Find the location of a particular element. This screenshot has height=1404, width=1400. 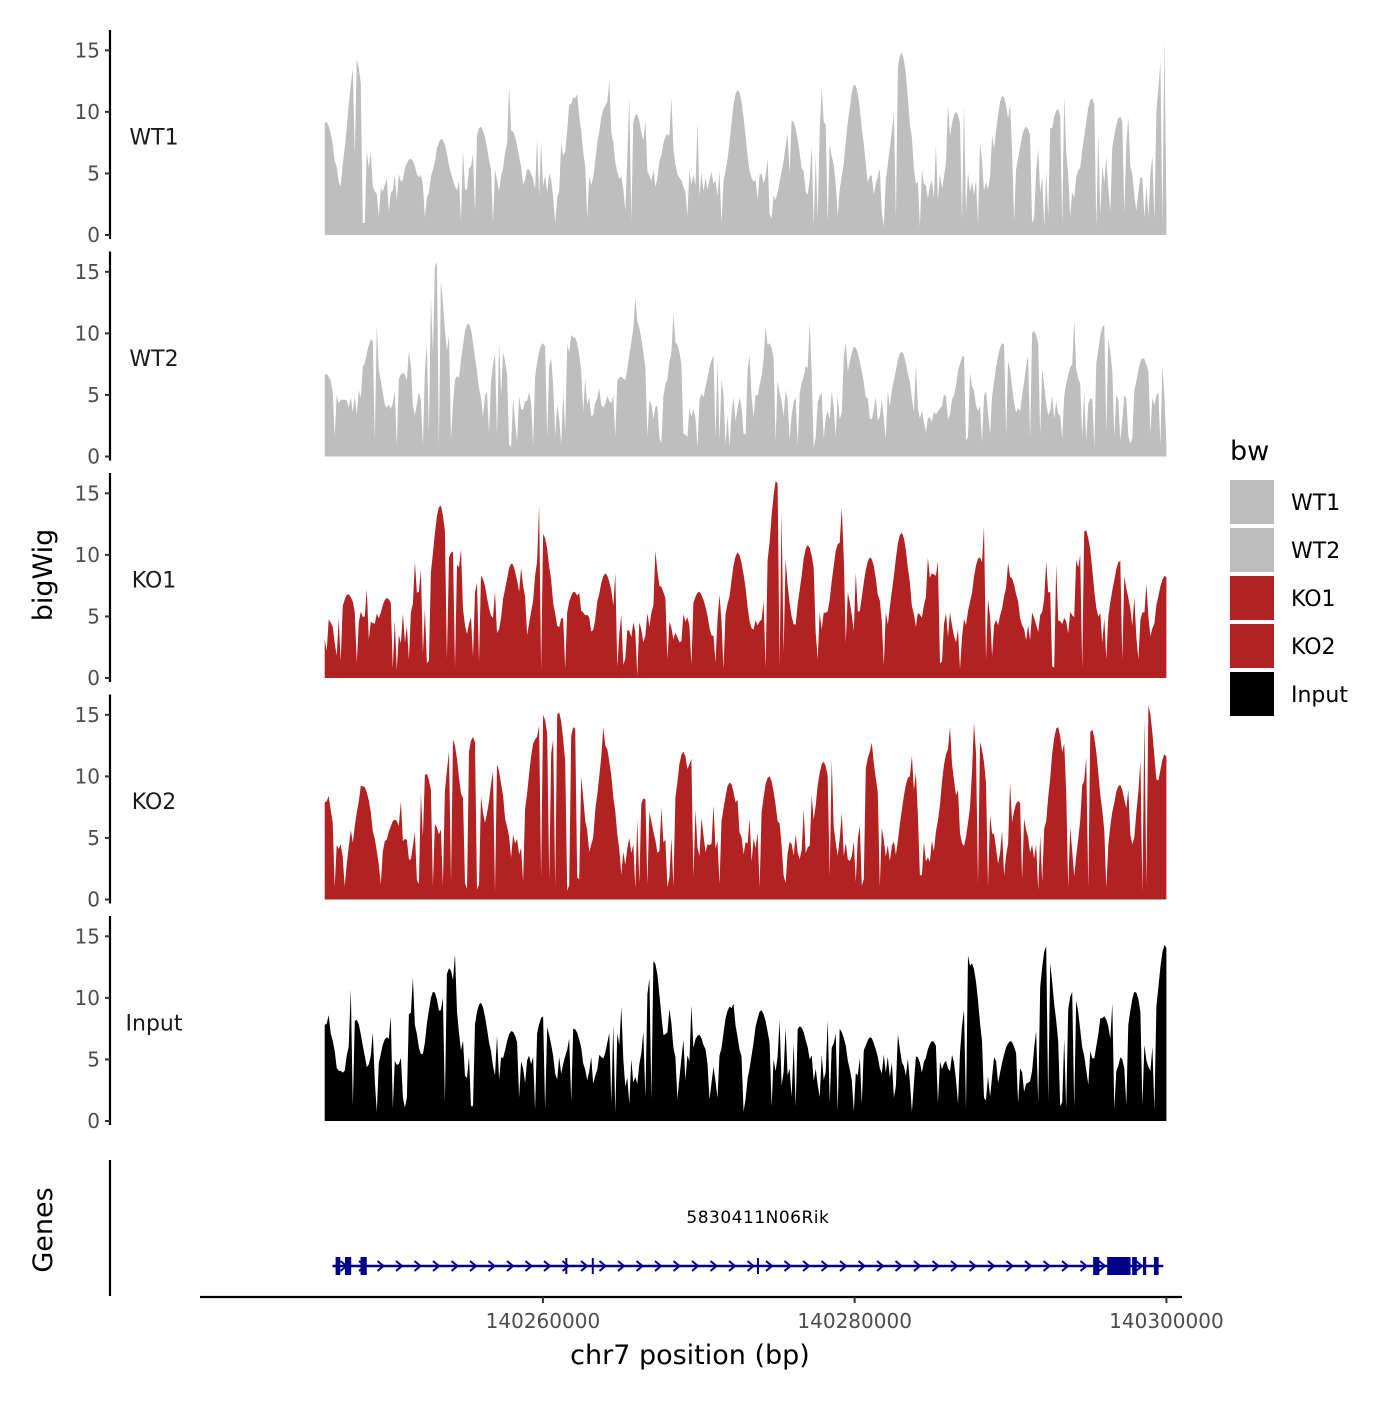

track-wt2: 0 5 10 15 WT2 is located at coordinates (621, 360).